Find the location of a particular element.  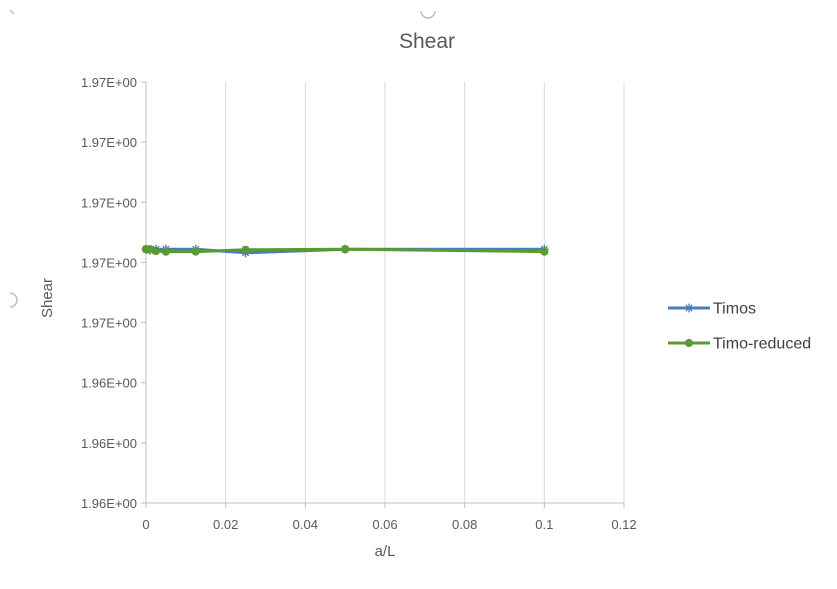

x-tick-label: 0.08 is located at coordinates (464, 524).